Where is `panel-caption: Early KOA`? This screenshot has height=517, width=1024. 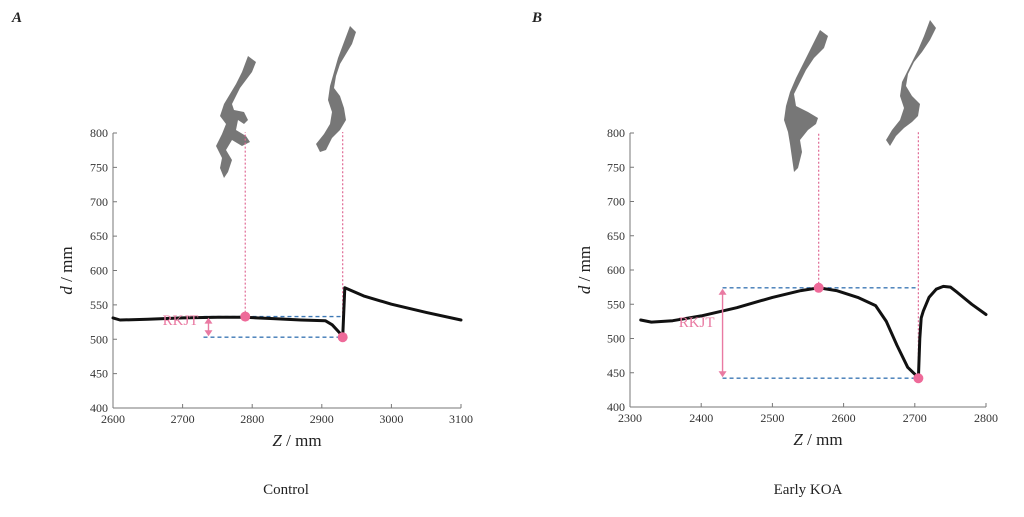
panel-caption: Early KOA is located at coordinates (808, 490).